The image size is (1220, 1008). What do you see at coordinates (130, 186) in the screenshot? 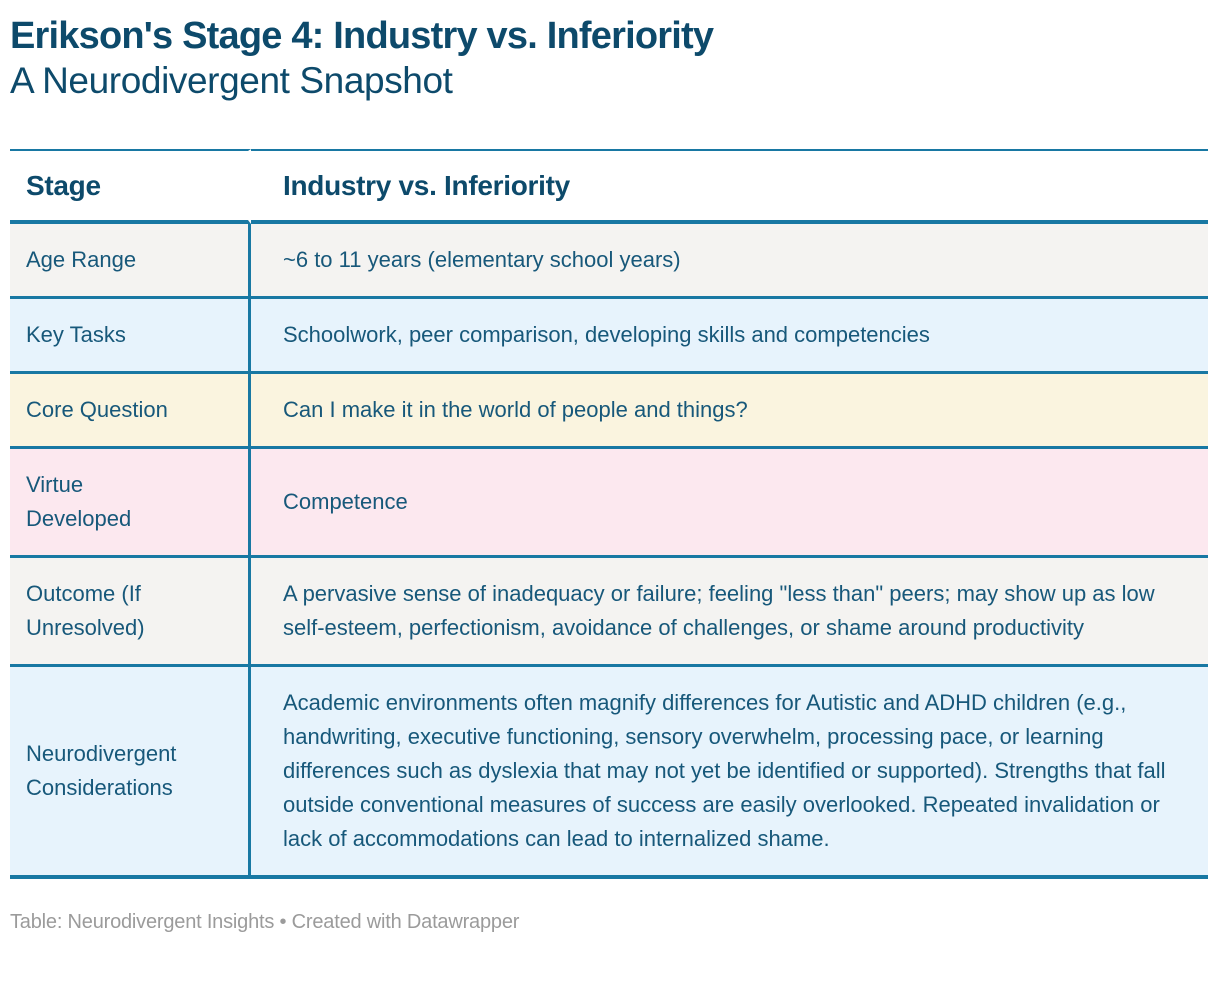
I see `column-header-stage: Stage` at bounding box center [130, 186].